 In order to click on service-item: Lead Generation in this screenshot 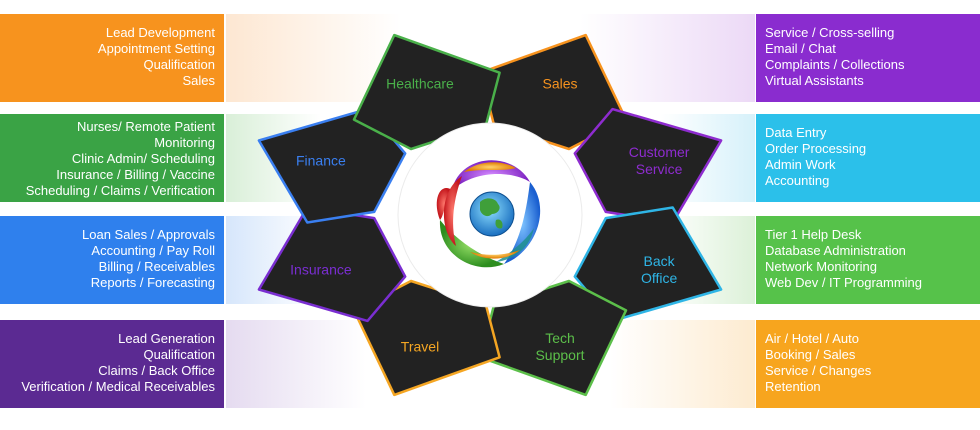, I will do `click(166, 338)`.